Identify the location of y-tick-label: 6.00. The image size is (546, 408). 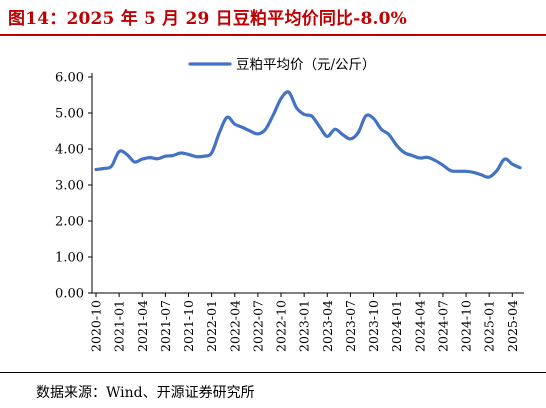
(69, 78).